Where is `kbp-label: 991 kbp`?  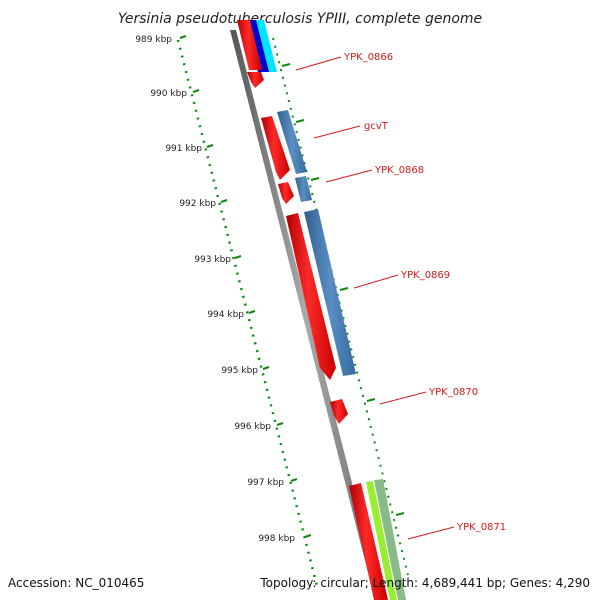
kbp-label: 991 kbp is located at coordinates (183, 149).